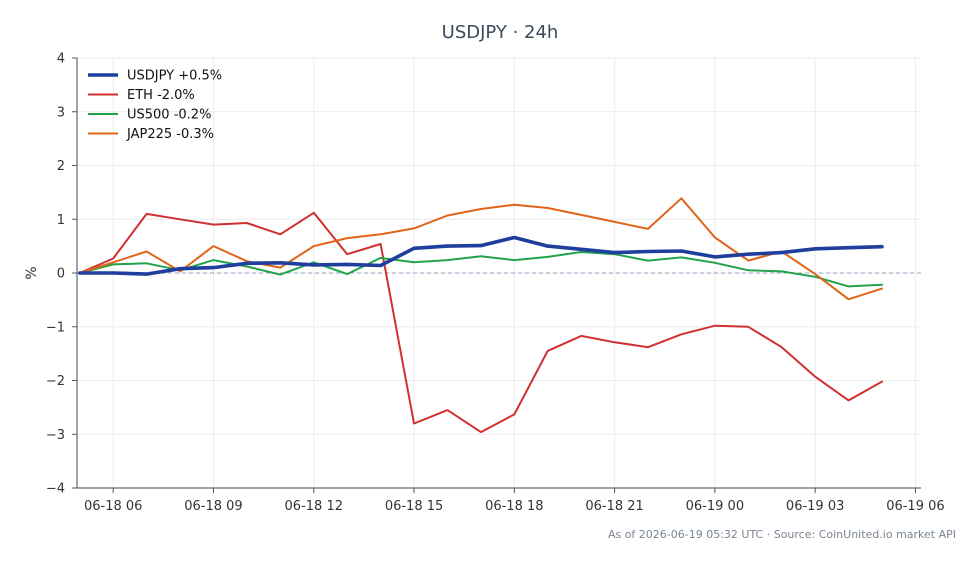  I want to click on y-tick-label: 2, so click(61, 166).